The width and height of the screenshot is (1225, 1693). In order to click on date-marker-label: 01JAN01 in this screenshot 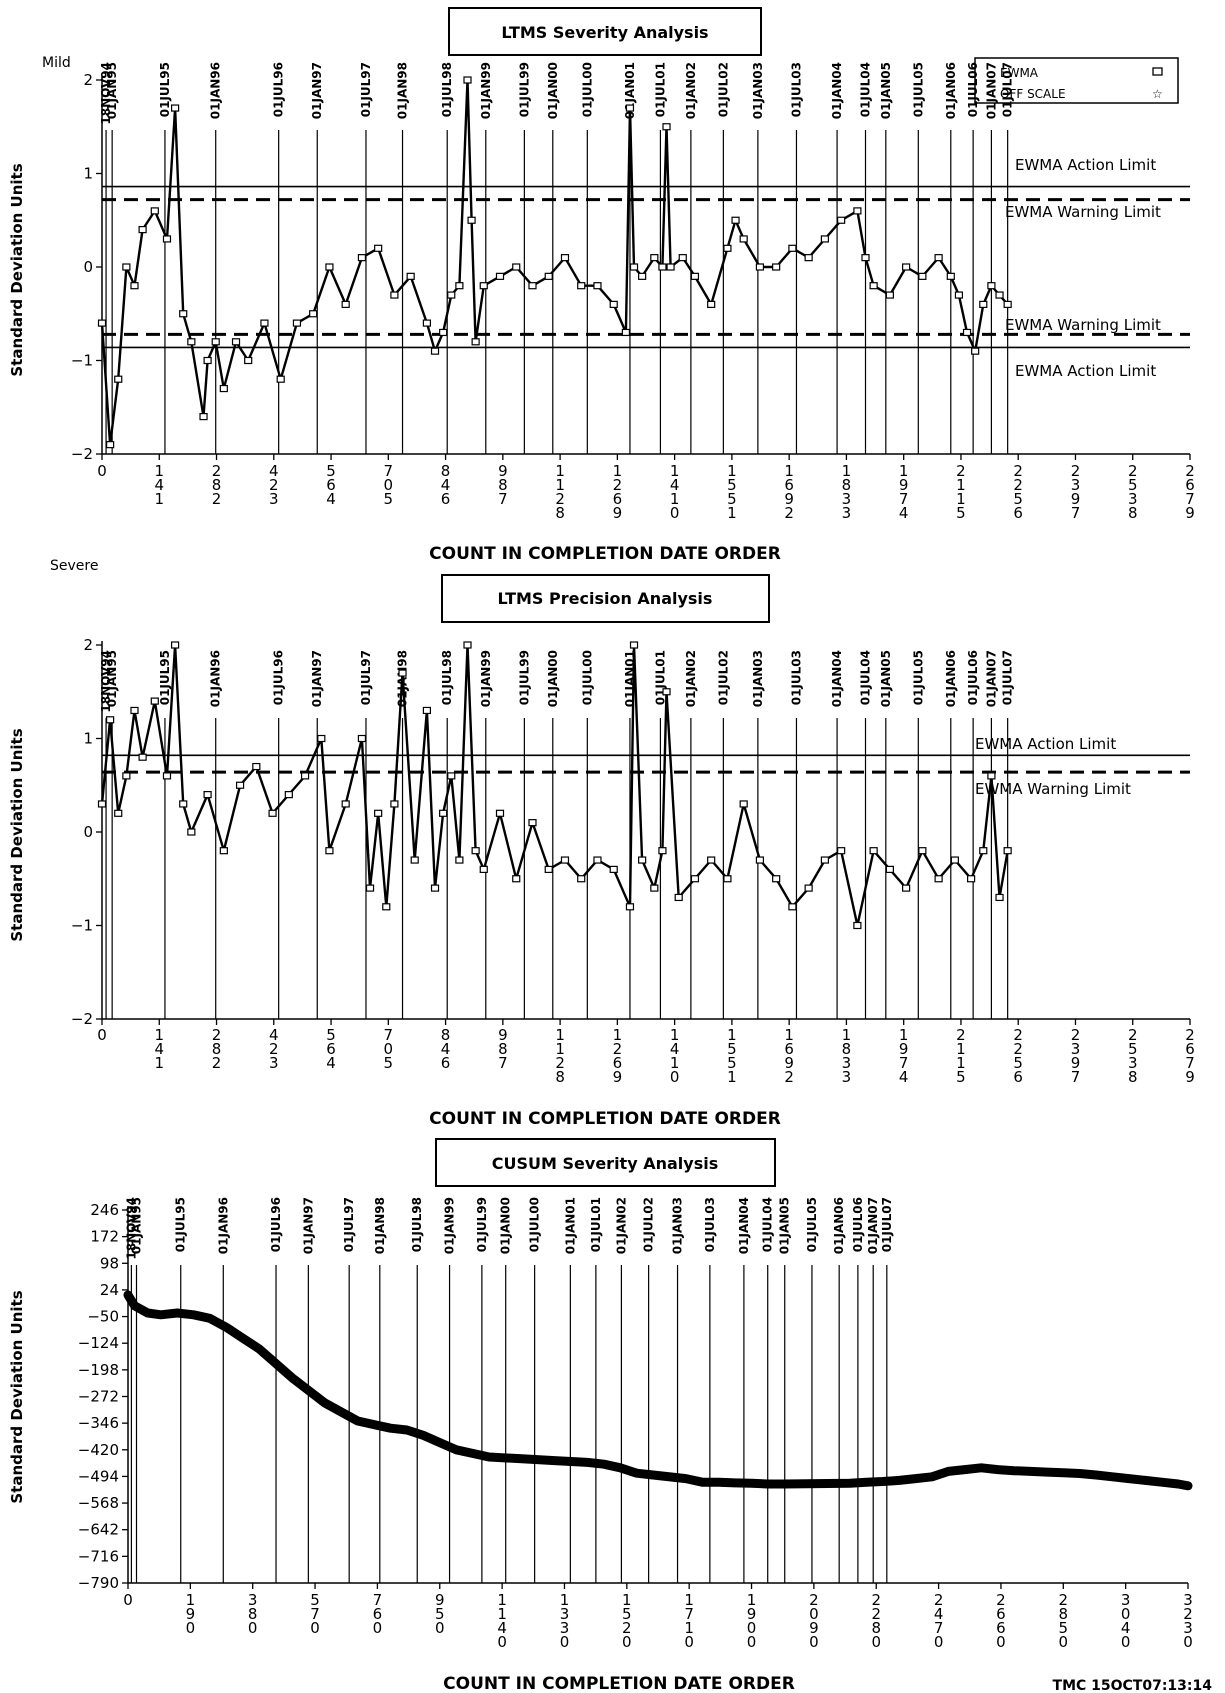, I will do `click(570, 1225)`.